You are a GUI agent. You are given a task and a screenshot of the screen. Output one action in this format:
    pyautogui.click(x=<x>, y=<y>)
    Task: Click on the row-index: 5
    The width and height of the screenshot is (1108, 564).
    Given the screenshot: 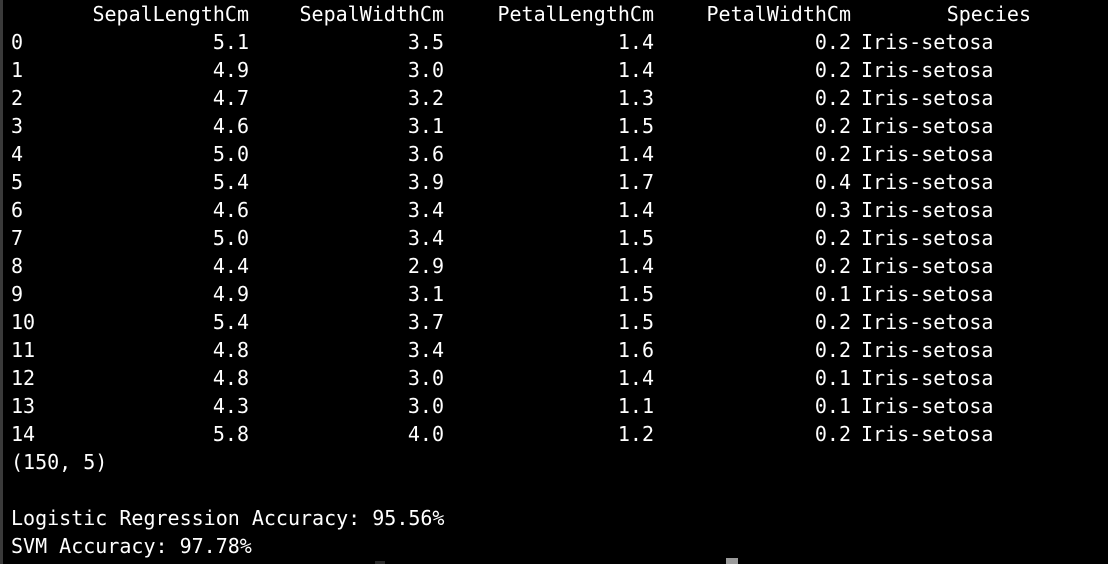 What is the action you would take?
    pyautogui.click(x=17, y=182)
    